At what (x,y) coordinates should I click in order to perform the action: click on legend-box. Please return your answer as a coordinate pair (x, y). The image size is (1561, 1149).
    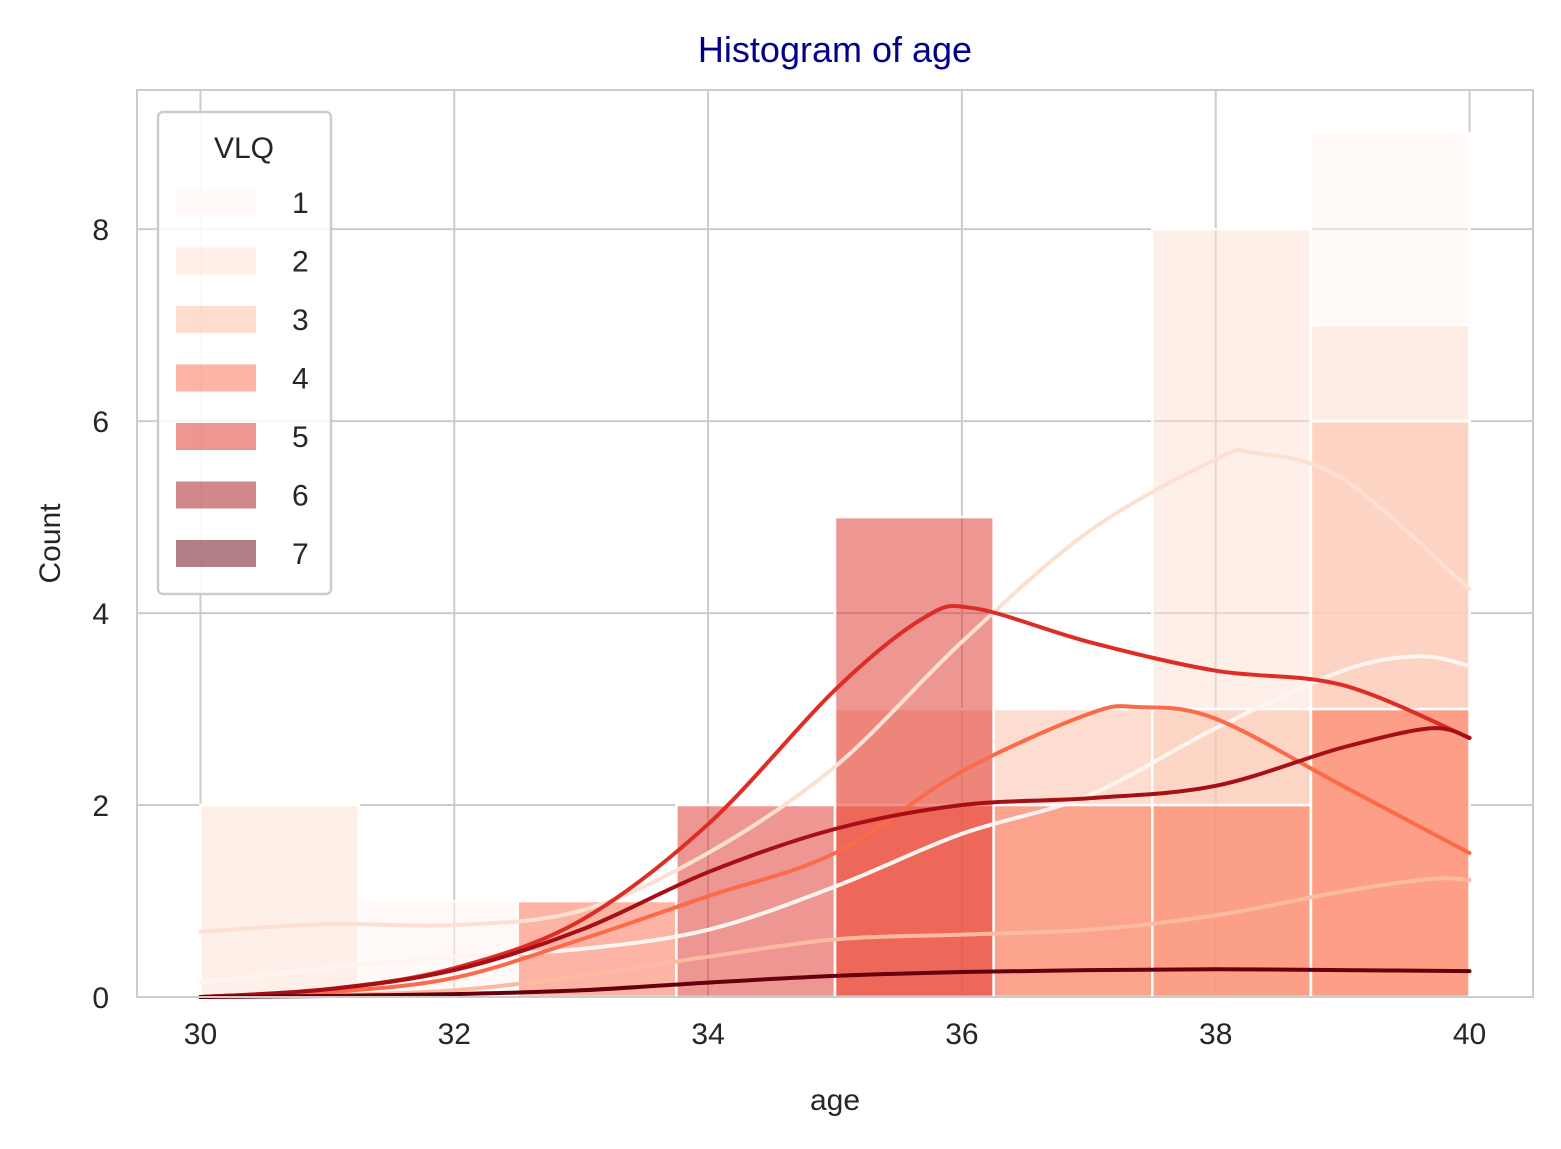
    Looking at the image, I should click on (244, 353).